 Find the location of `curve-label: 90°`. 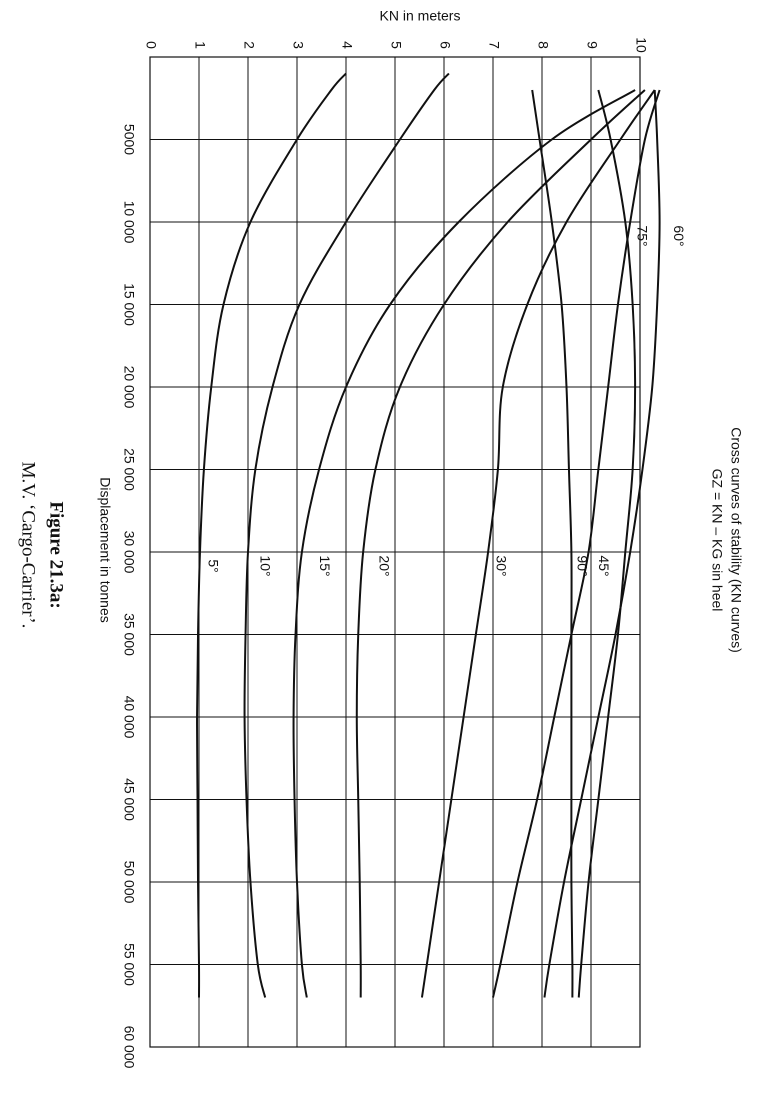

curve-label: 90° is located at coordinates (583, 565).